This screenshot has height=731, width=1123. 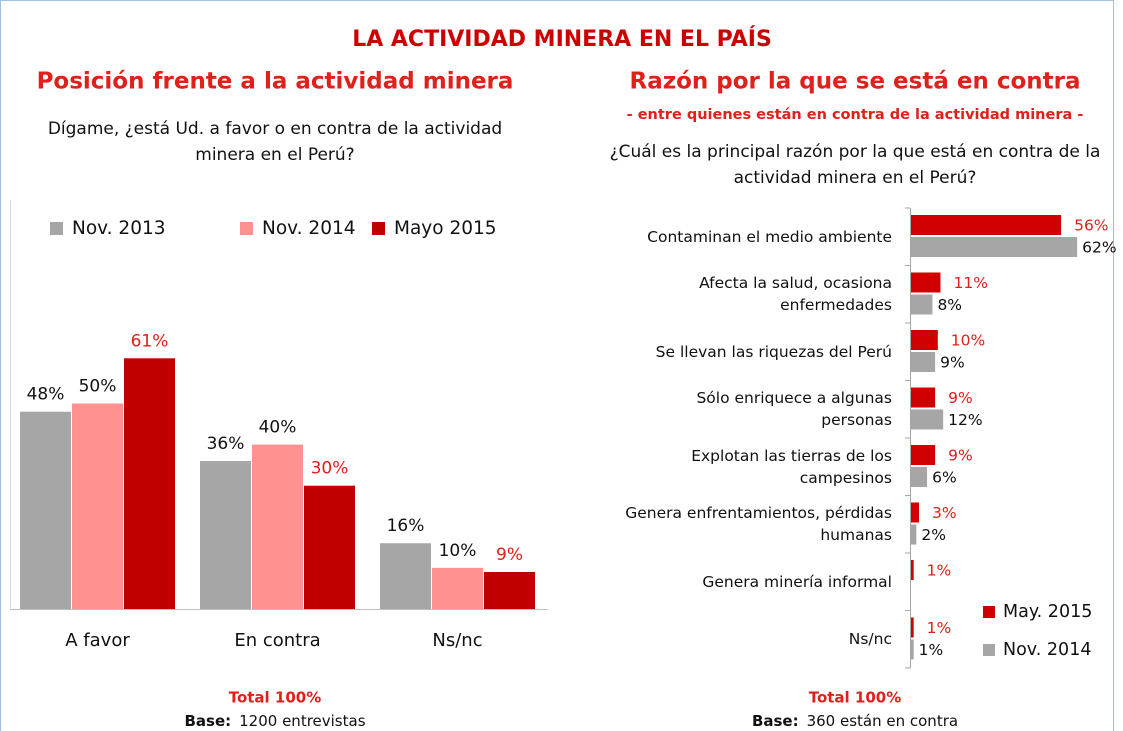 What do you see at coordinates (970, 283) in the screenshot?
I see `data-label: 11%` at bounding box center [970, 283].